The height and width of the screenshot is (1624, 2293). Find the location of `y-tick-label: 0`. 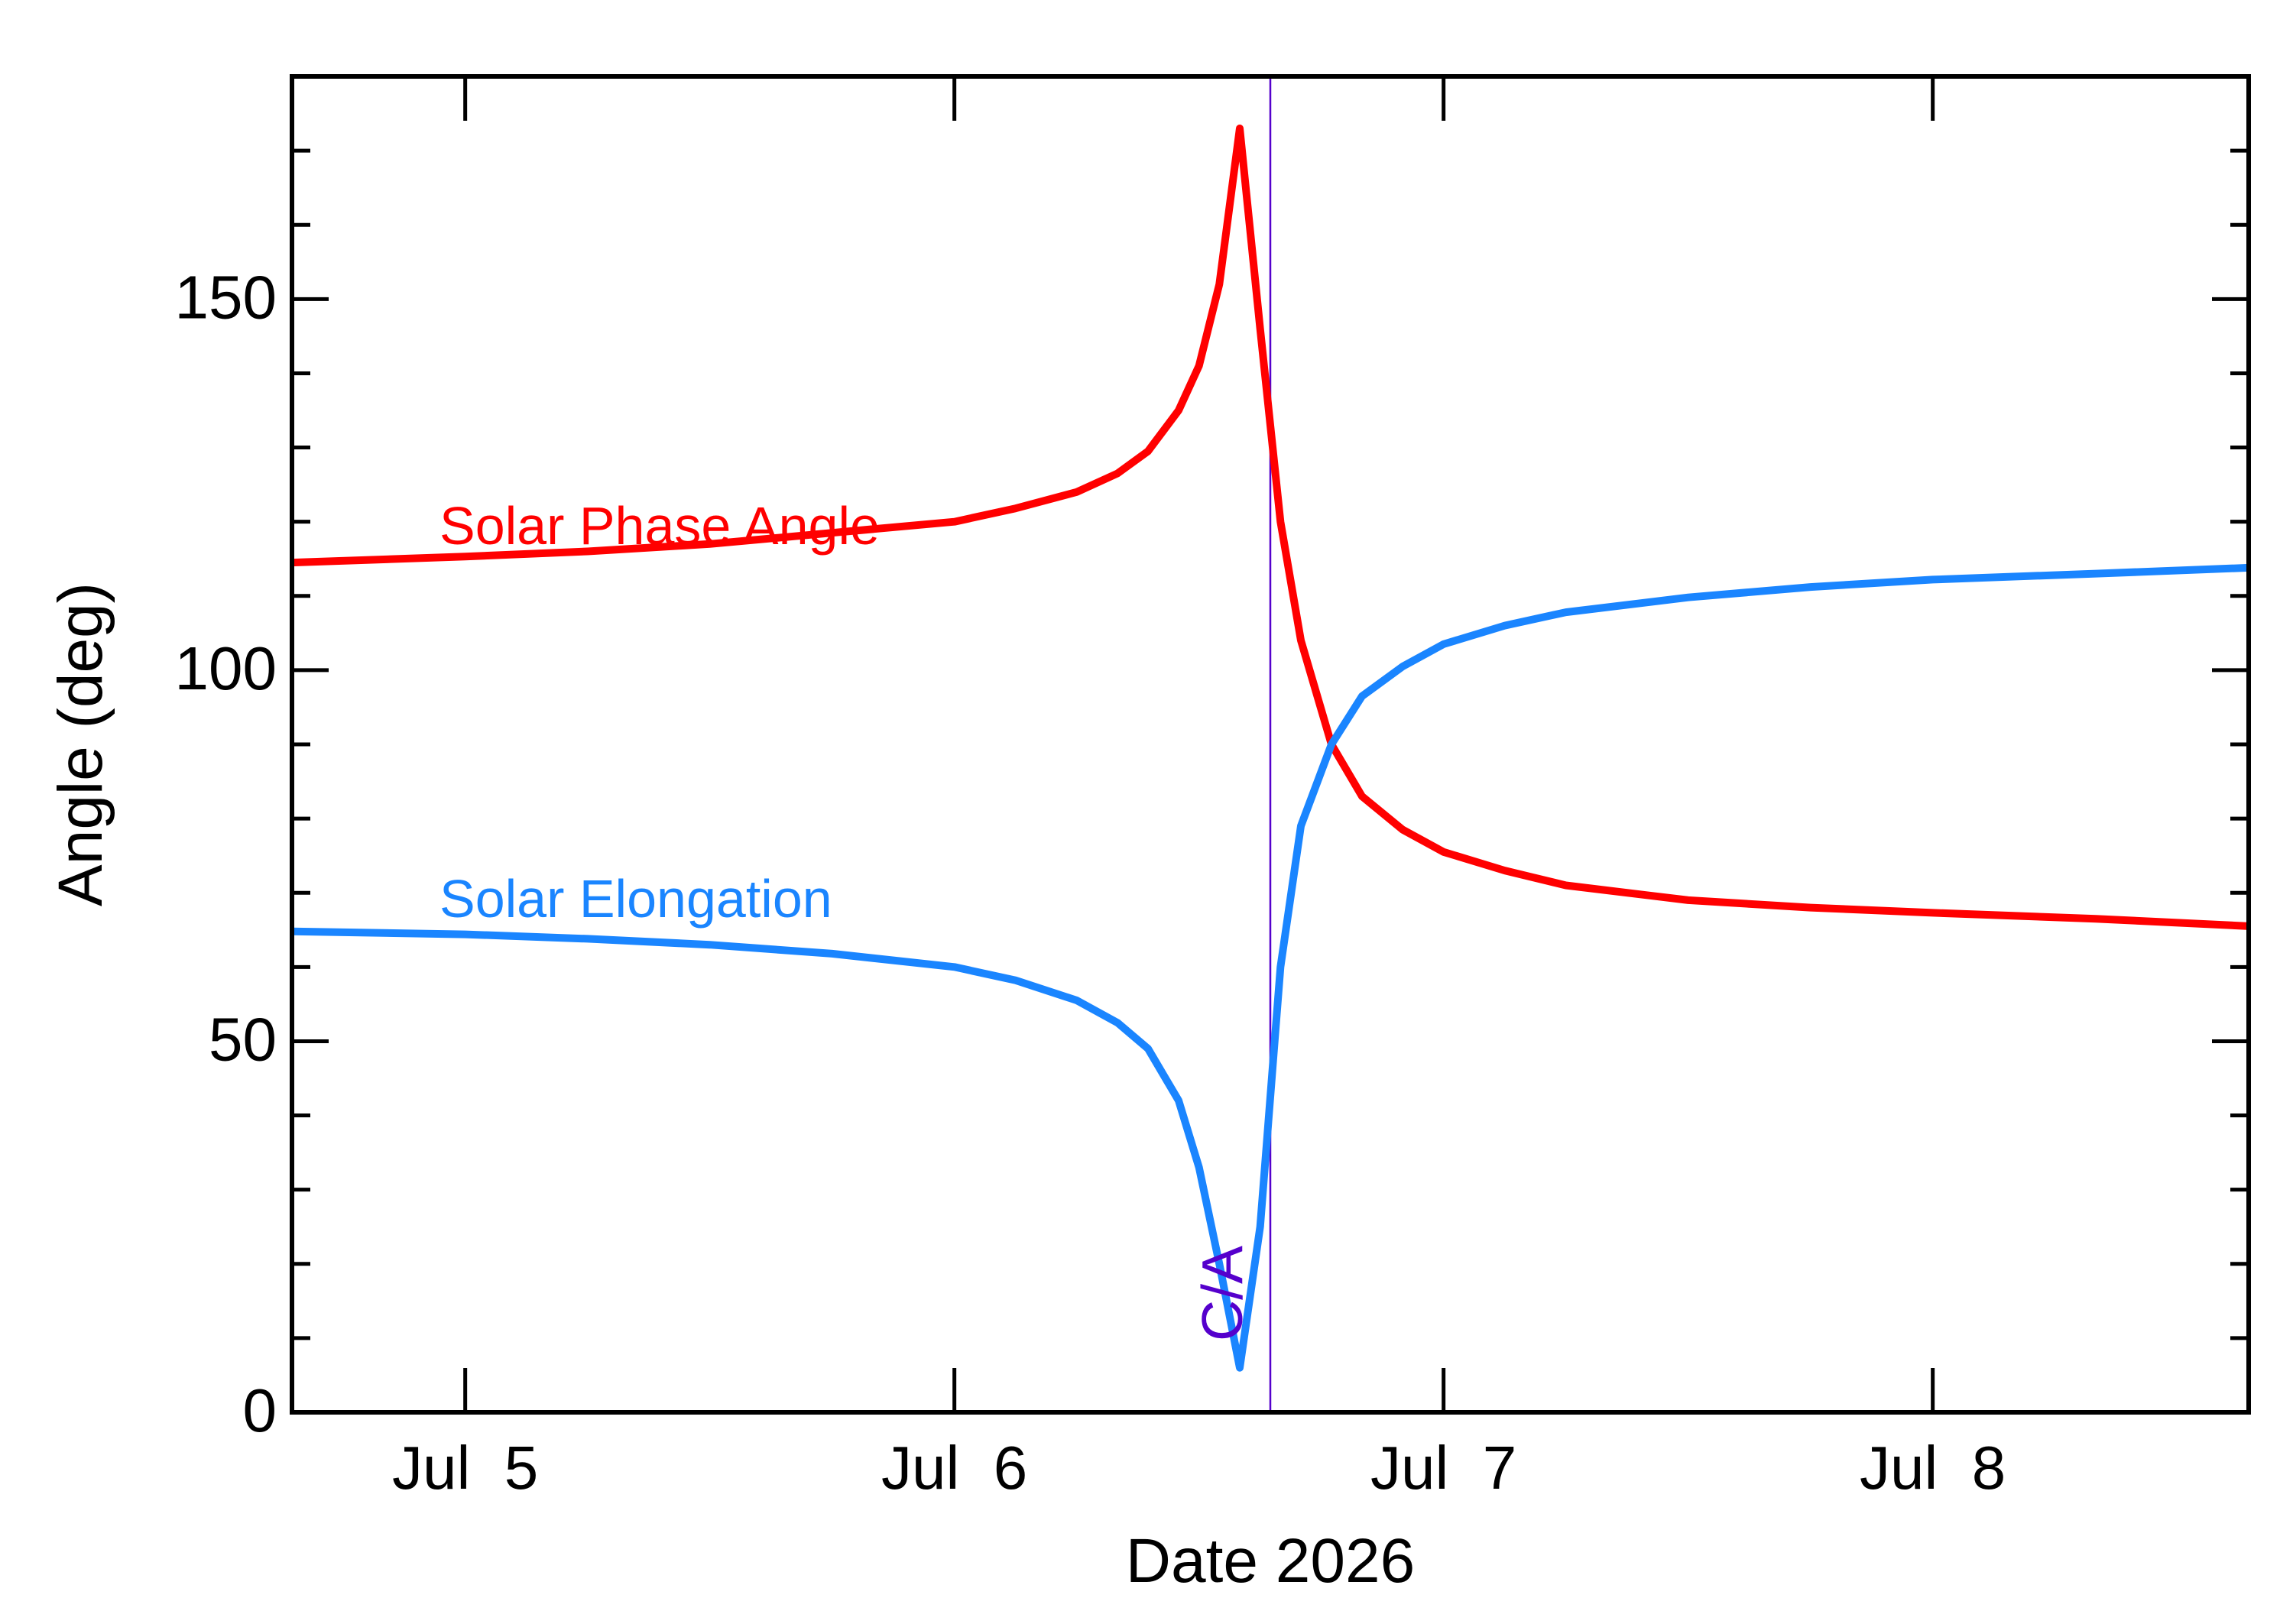

y-tick-label: 0 is located at coordinates (260, 1410).